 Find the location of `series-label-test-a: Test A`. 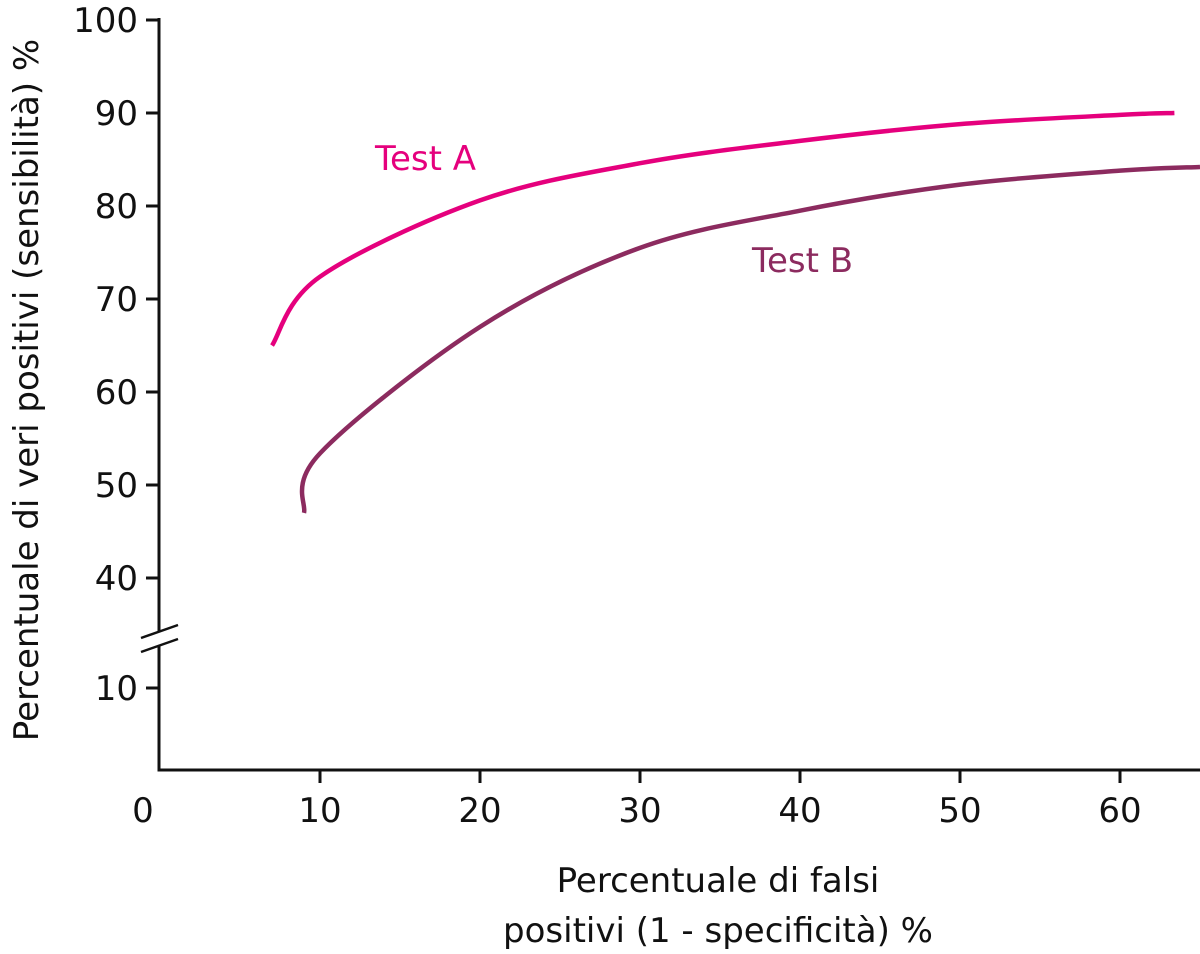

series-label-test-a: Test A is located at coordinates (425, 159).